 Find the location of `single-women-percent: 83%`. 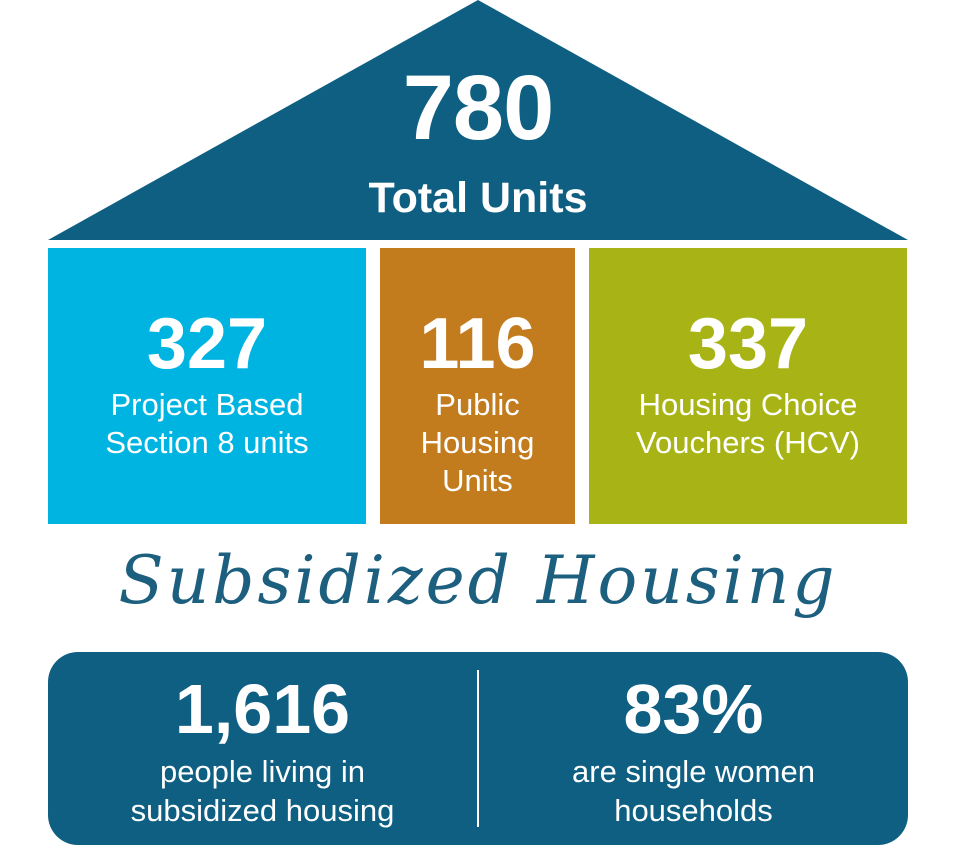

single-women-percent: 83% is located at coordinates (693, 709).